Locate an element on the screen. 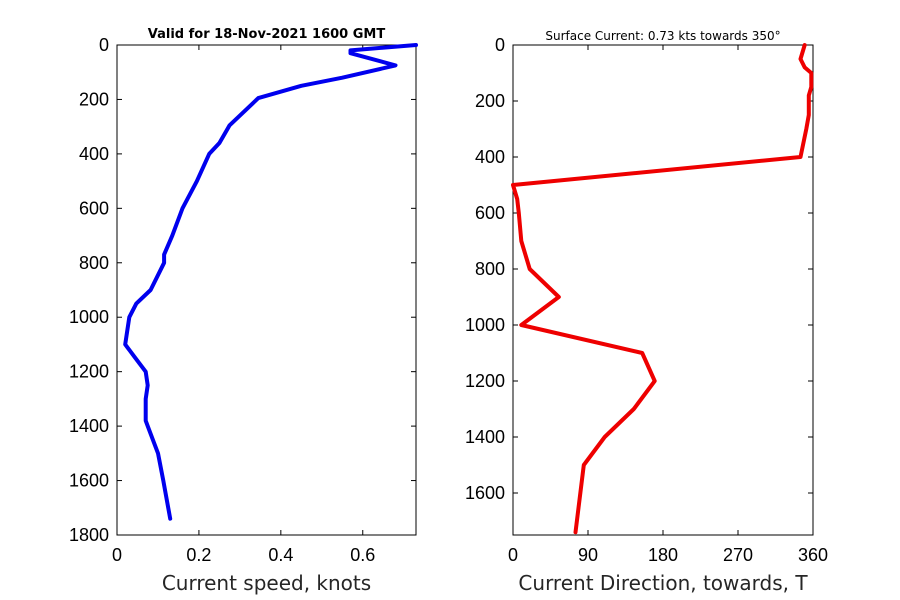 The width and height of the screenshot is (900, 600). direction-xtick-label: 180 is located at coordinates (663, 555).